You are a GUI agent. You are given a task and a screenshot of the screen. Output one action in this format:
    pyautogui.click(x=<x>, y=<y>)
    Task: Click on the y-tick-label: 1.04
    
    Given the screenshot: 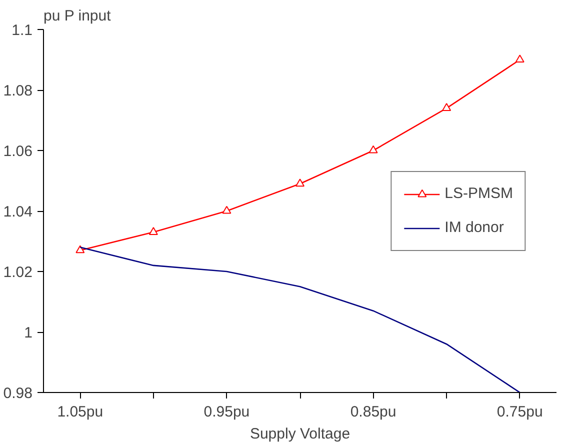 What is the action you would take?
    pyautogui.click(x=18, y=212)
    